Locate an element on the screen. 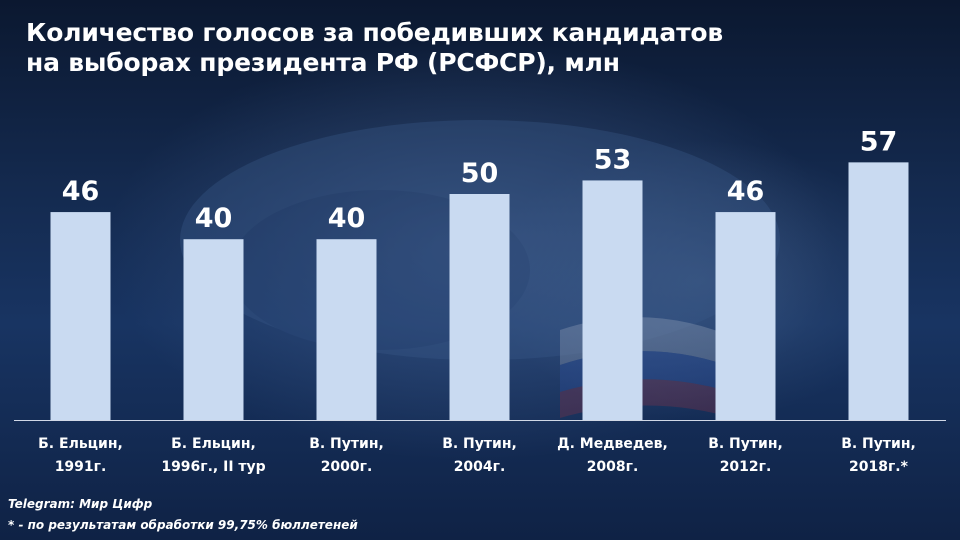 Image resolution: width=960 pixels, height=540 pixels. value-label-2: 40 is located at coordinates (347, 218).